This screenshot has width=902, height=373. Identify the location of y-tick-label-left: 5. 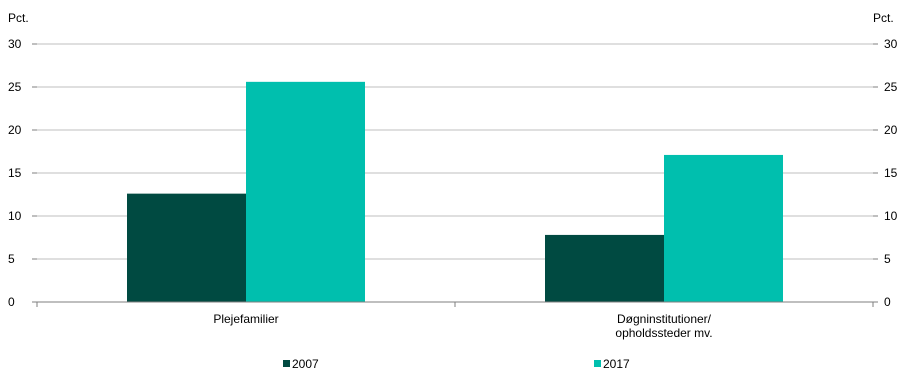
(11, 259).